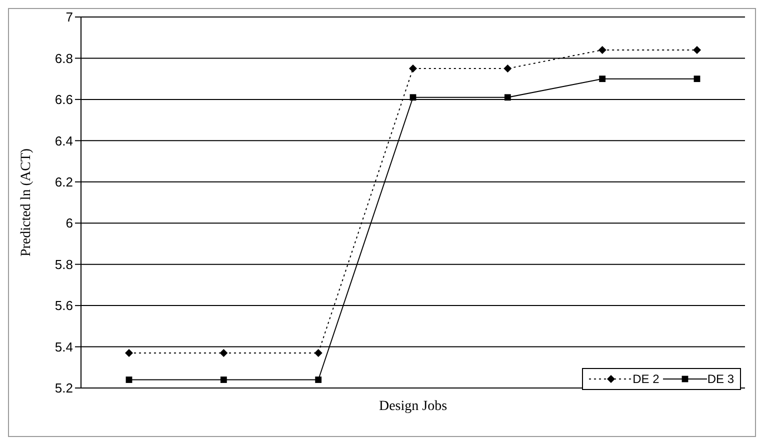 This screenshot has height=445, width=764. I want to click on legend-label: DE 2, so click(646, 379).